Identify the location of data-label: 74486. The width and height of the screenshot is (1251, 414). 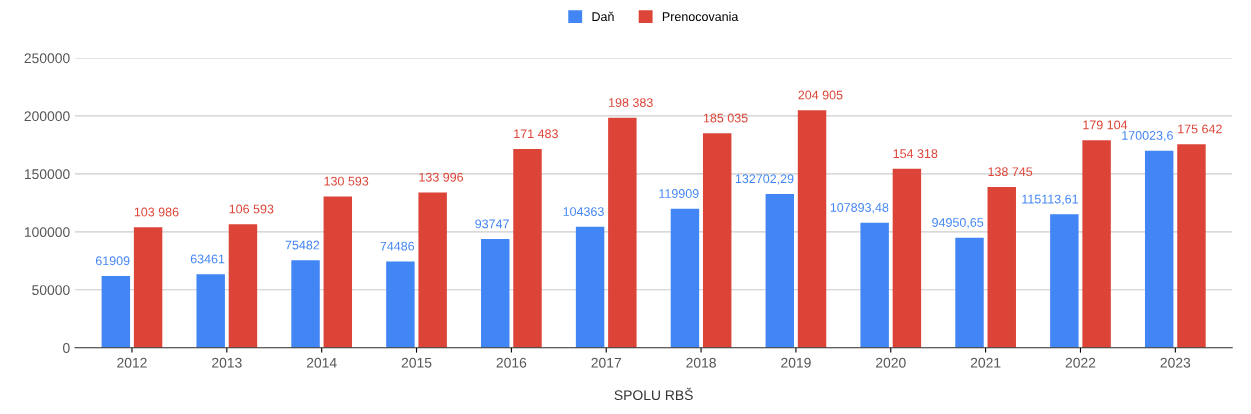
(397, 246).